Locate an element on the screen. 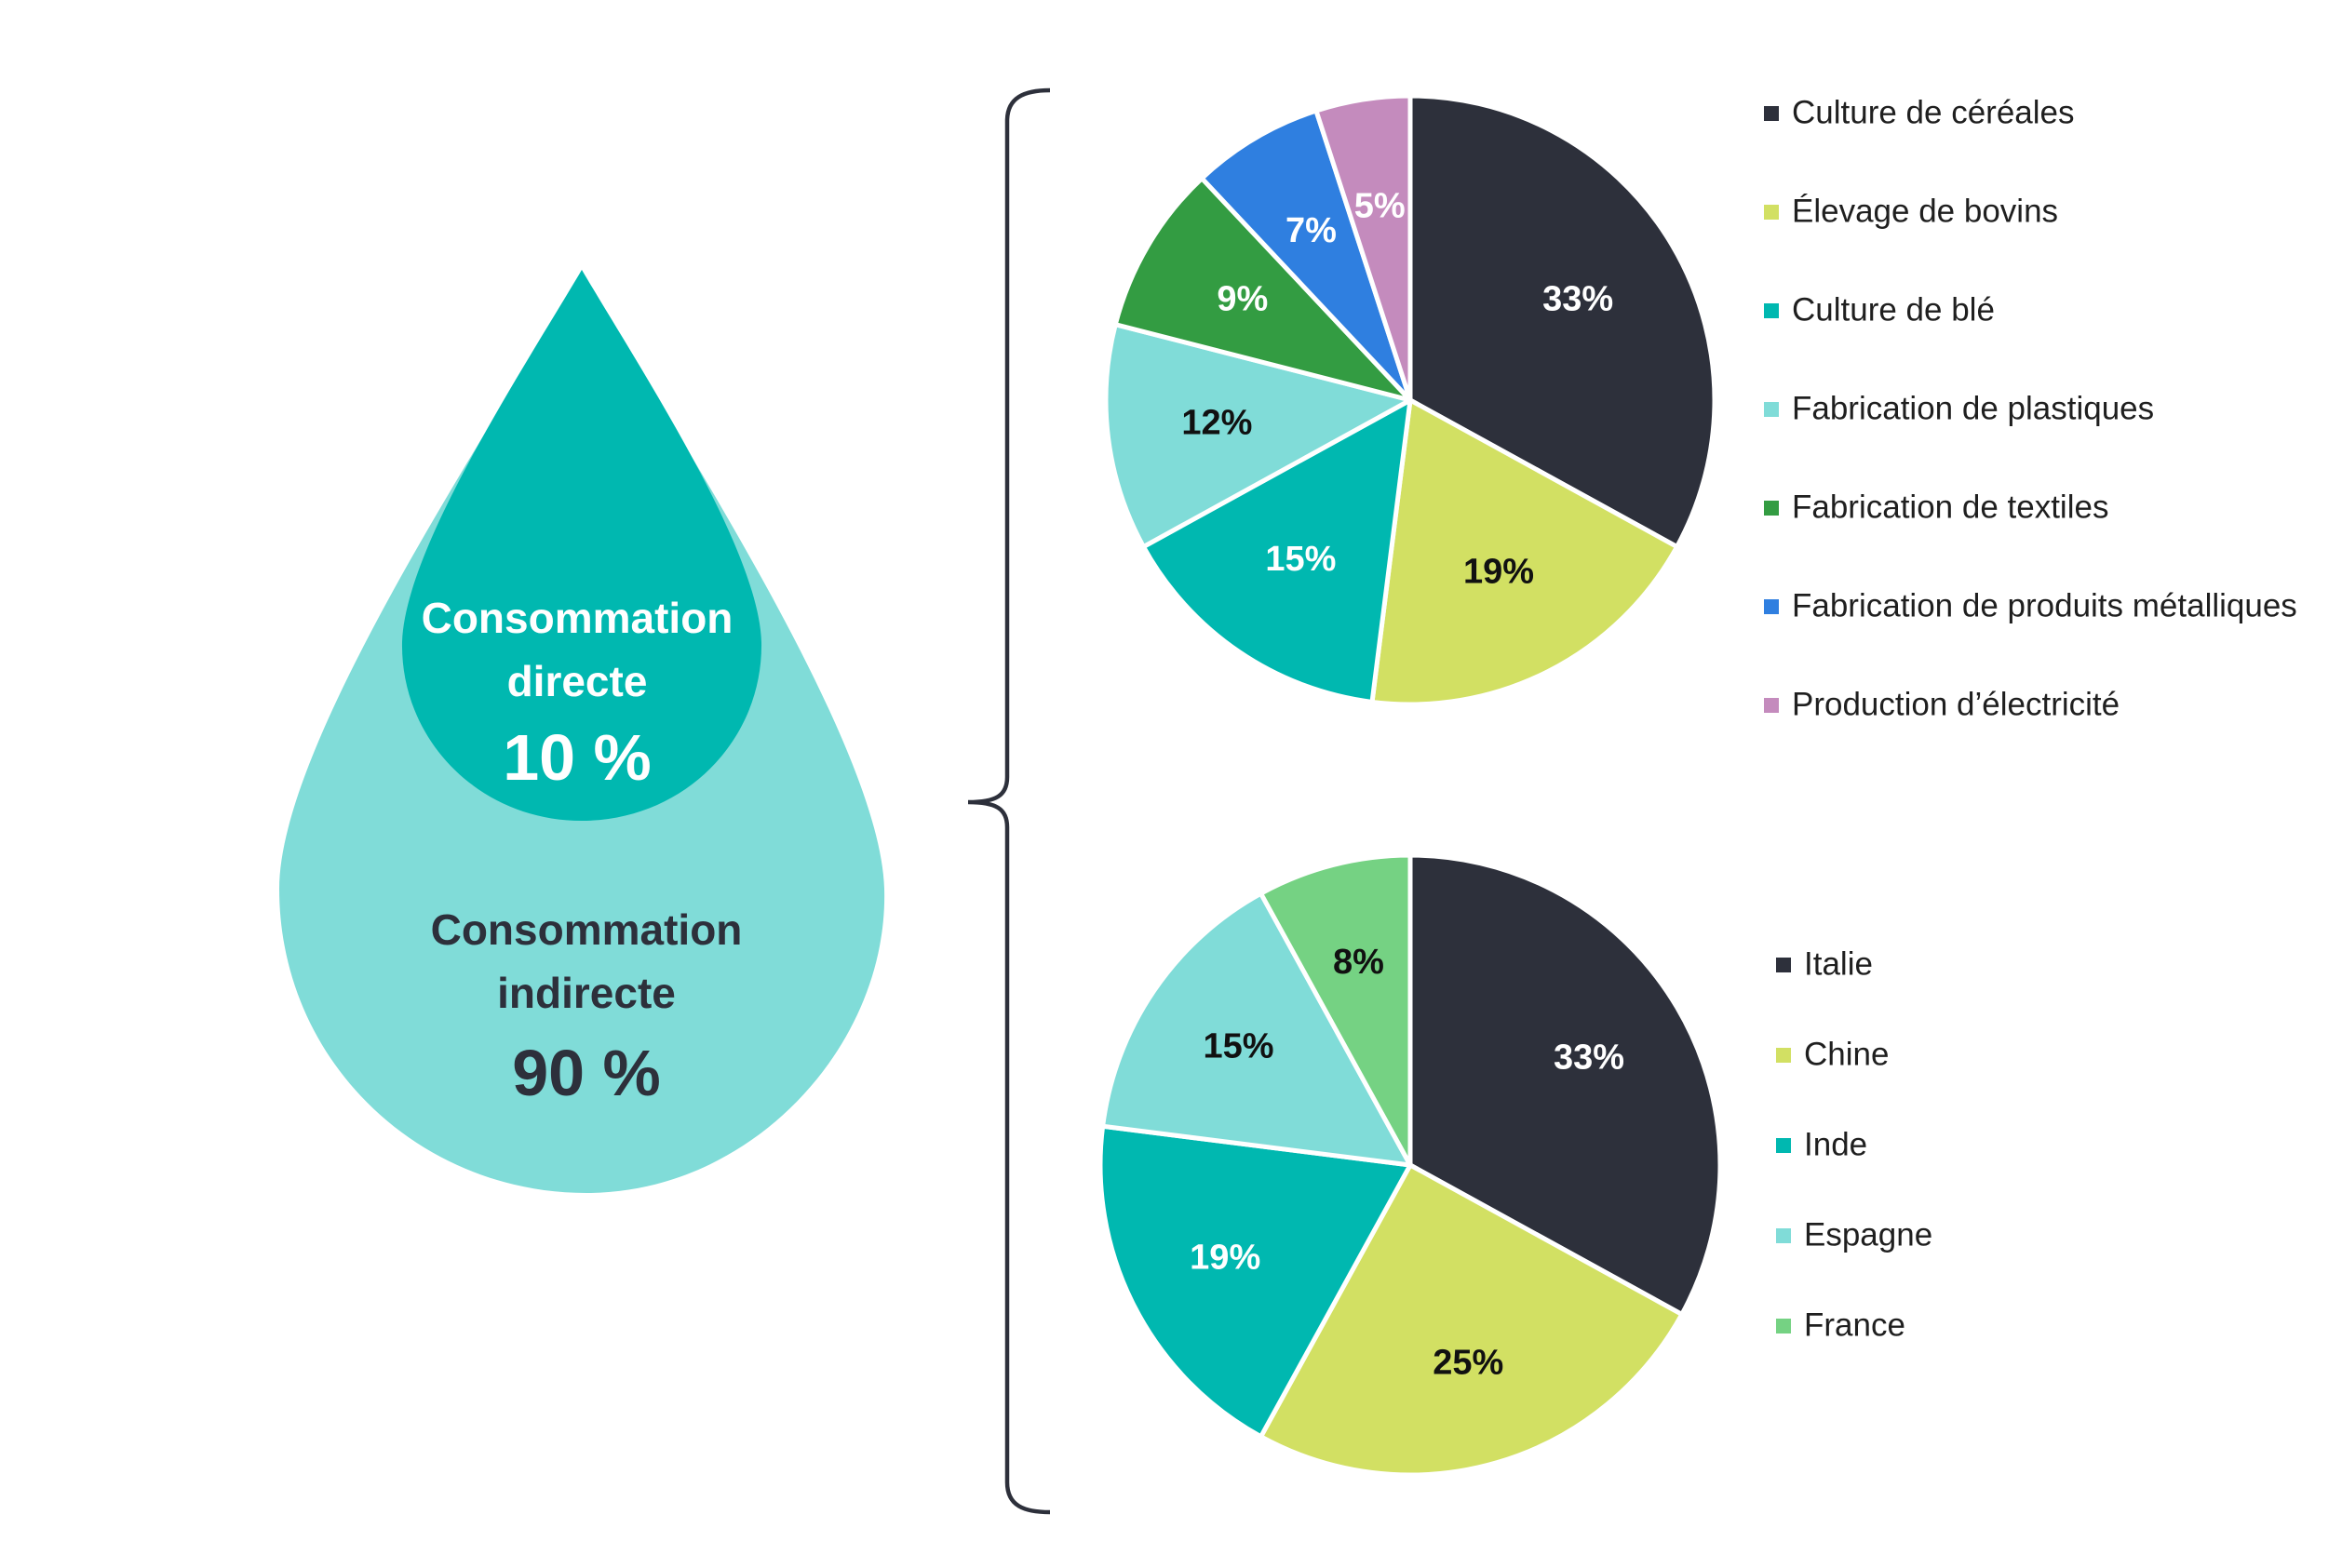  legend-countries: Italie Chine Inde Espagne France is located at coordinates (1854, 1144).